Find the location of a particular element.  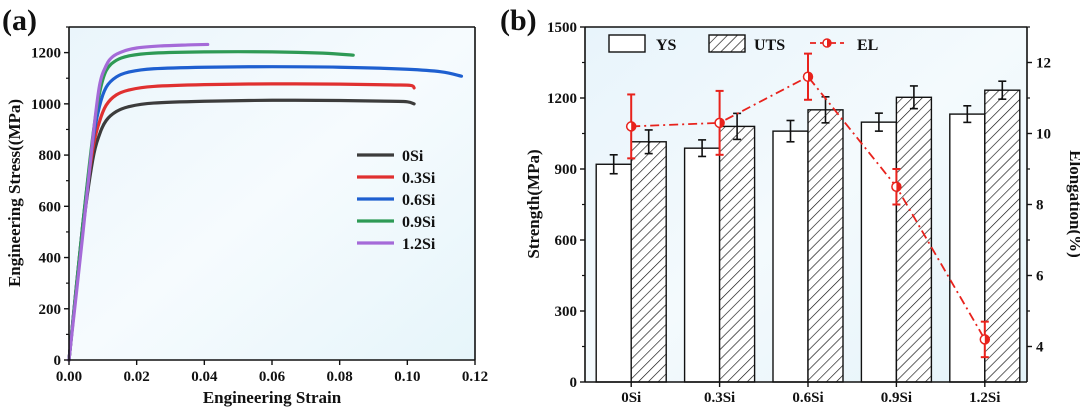

legend-label: 1.2Si is located at coordinates (419, 244).